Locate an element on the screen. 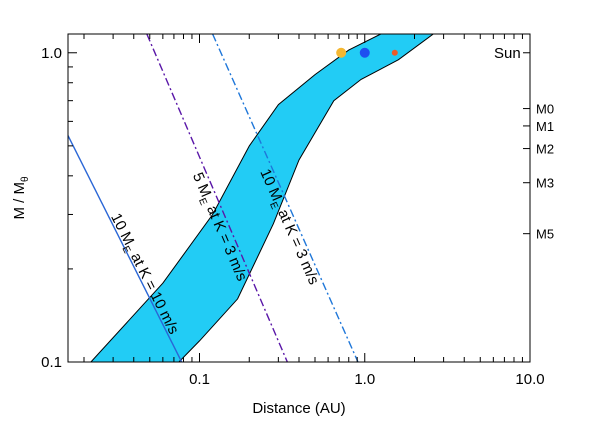  x-tick-label: 1.0 is located at coordinates (364, 379).